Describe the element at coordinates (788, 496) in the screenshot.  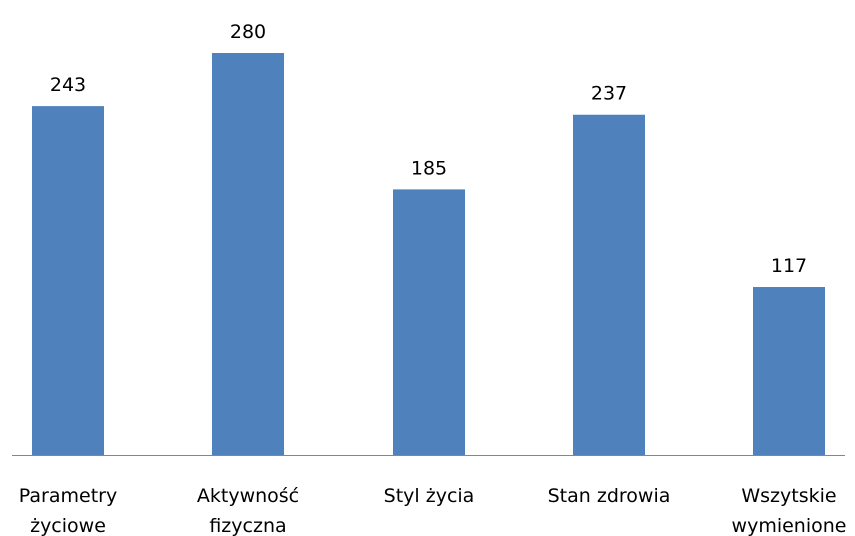
I see `category-label-4-line-0: Wszytskie` at that location.